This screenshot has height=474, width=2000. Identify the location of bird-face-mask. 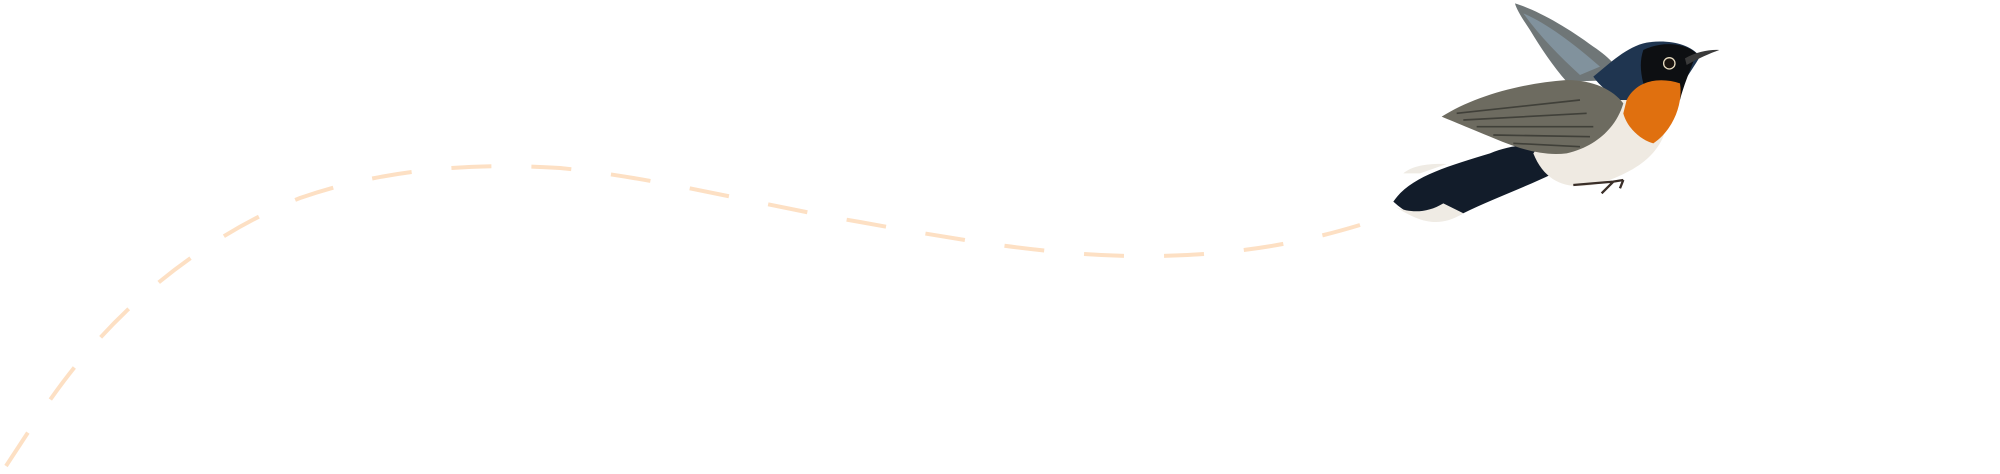
(1668, 72).